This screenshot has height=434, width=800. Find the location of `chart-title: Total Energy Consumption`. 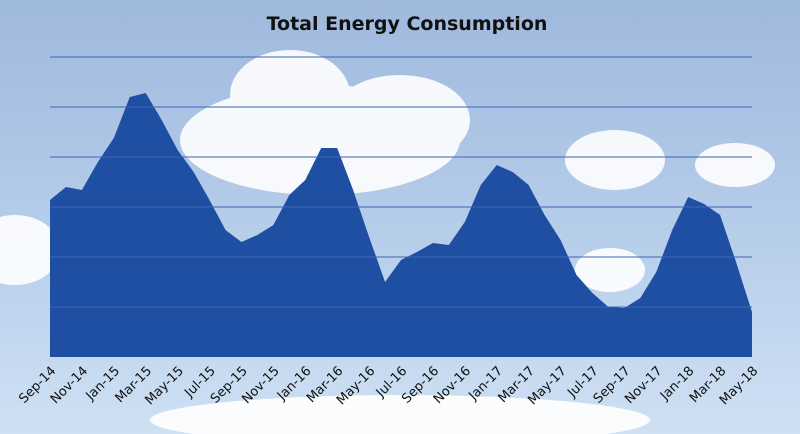

chart-title: Total Energy Consumption is located at coordinates (407, 24).